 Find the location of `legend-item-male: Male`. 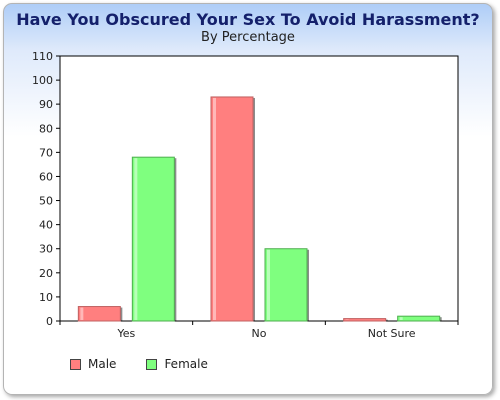

legend-item-male: Male is located at coordinates (93, 364).